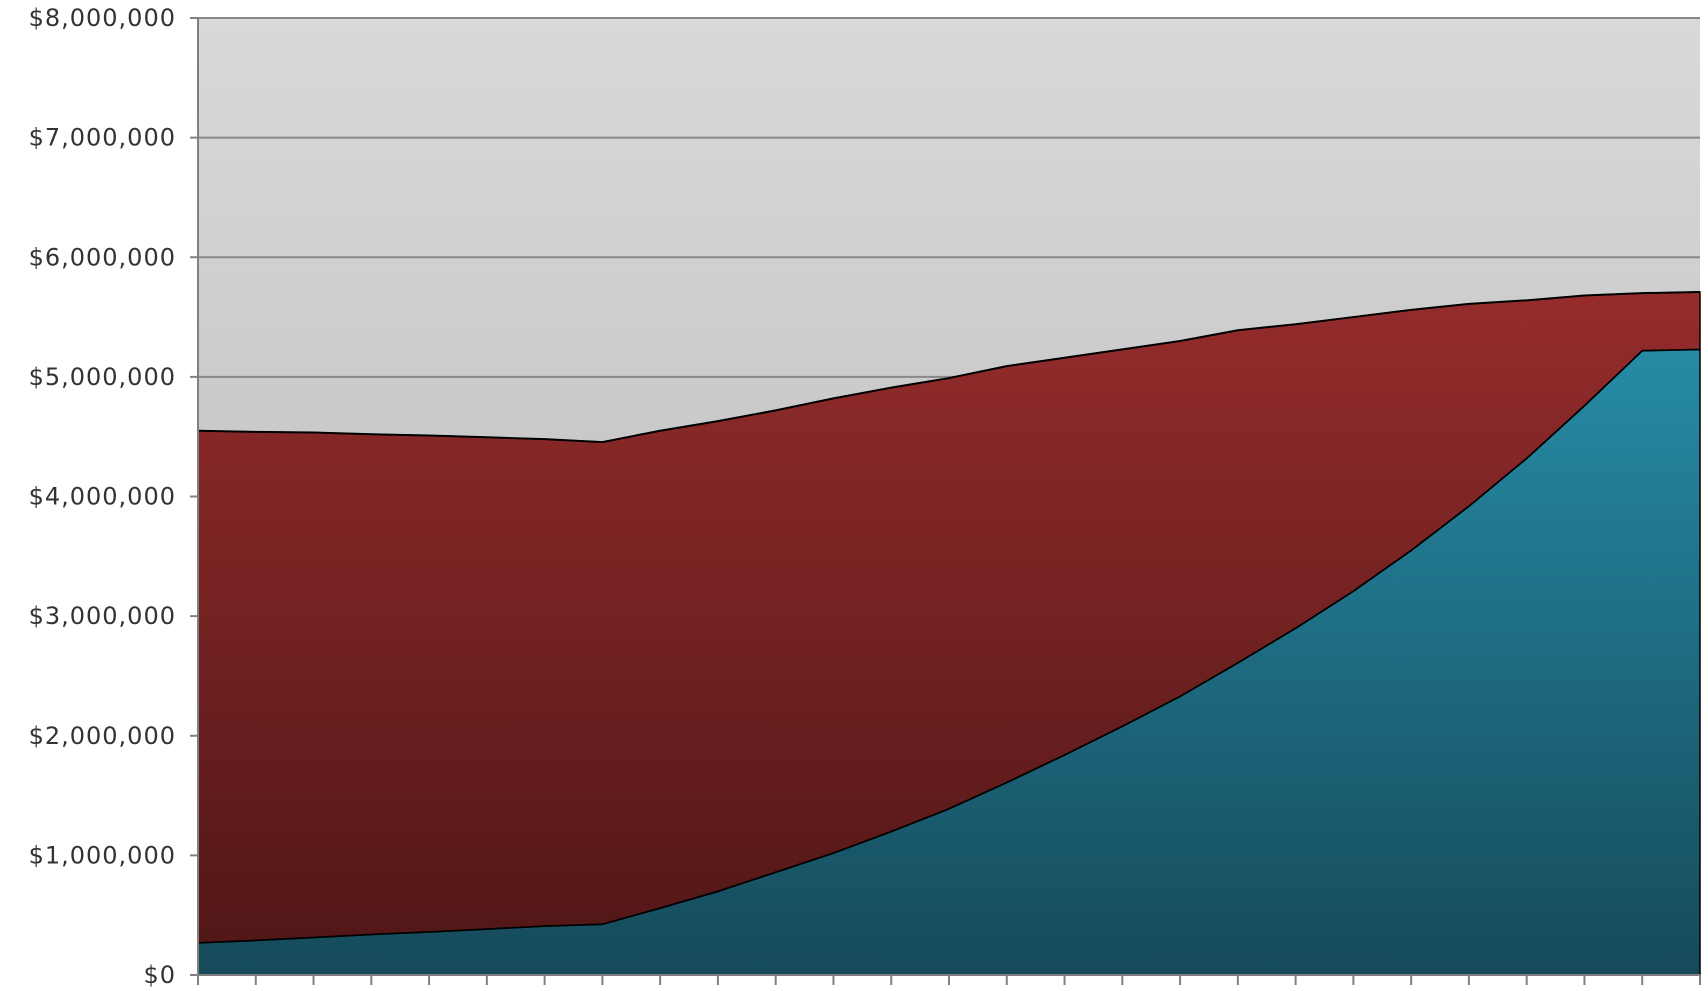 This screenshot has height=991, width=1708. Describe the element at coordinates (102, 257) in the screenshot. I see `y-tick-label: $6,000,000` at that location.